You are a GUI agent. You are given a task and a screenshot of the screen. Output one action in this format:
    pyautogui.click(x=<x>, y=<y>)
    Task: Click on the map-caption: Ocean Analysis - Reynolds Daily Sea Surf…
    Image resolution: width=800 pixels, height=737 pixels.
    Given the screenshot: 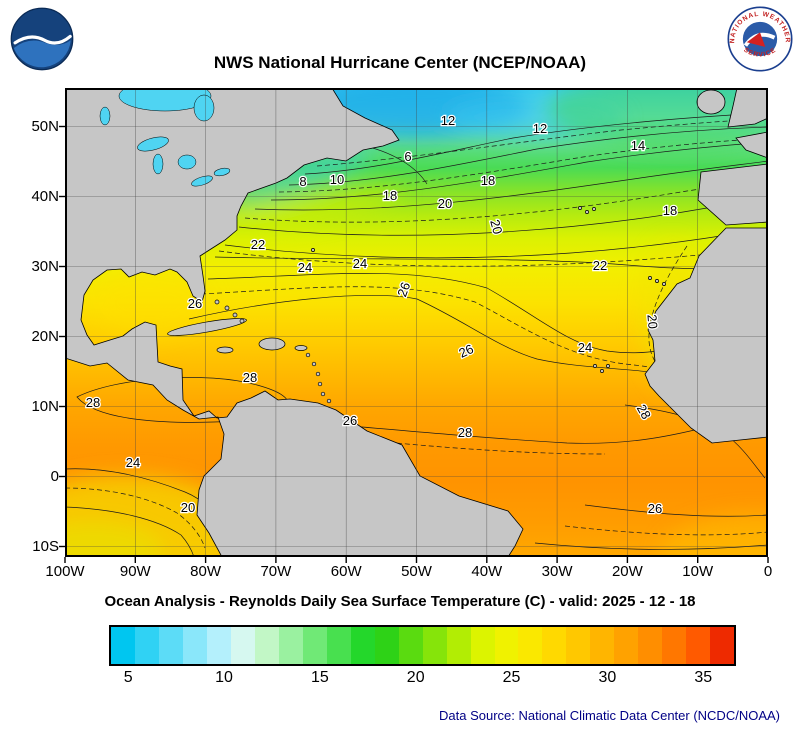 What is the action you would take?
    pyautogui.click(x=400, y=601)
    